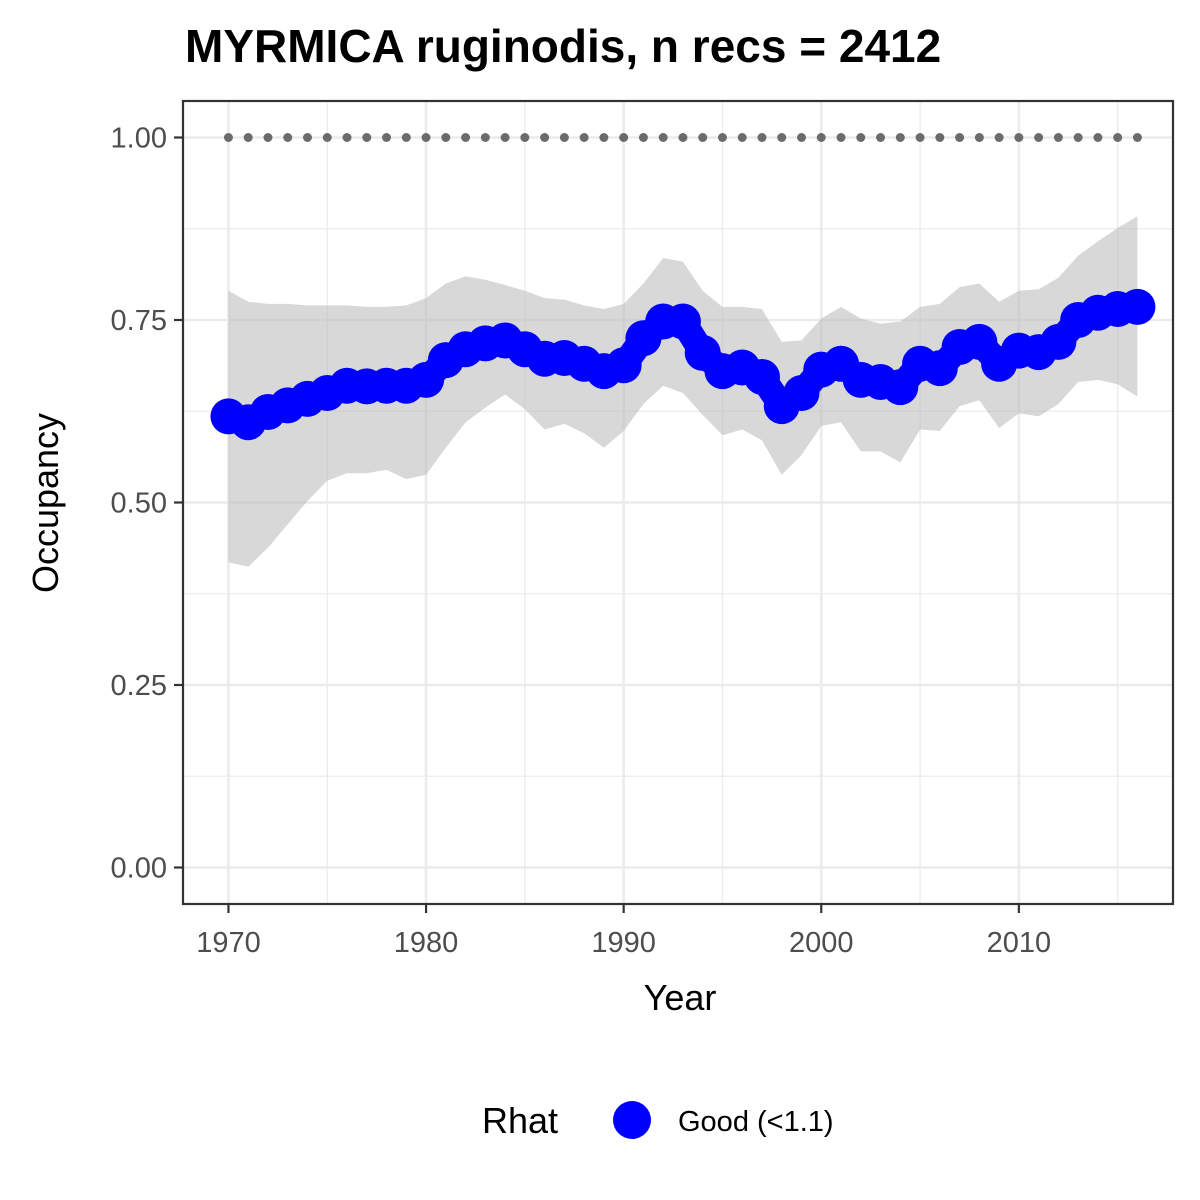  I want to click on x-tick-label: 1970, so click(228, 943).